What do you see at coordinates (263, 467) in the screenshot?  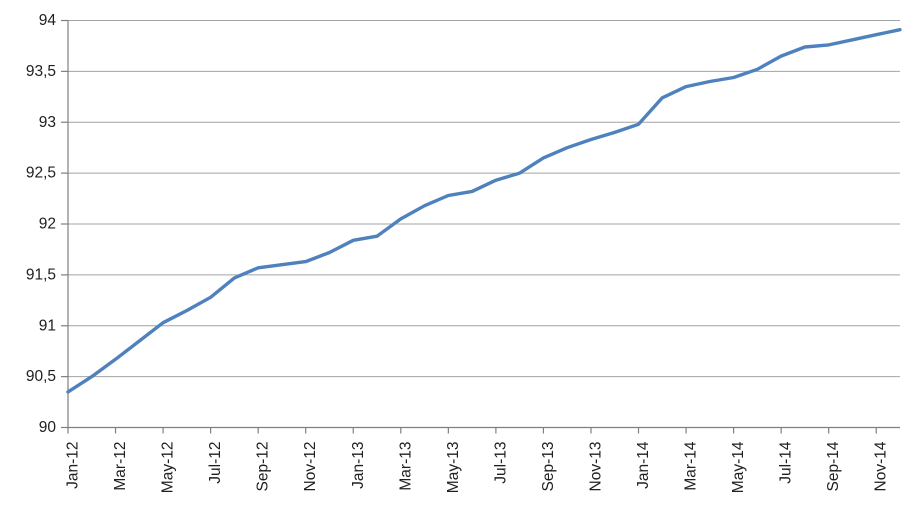 I see `x-tick-label: Sep-12` at bounding box center [263, 467].